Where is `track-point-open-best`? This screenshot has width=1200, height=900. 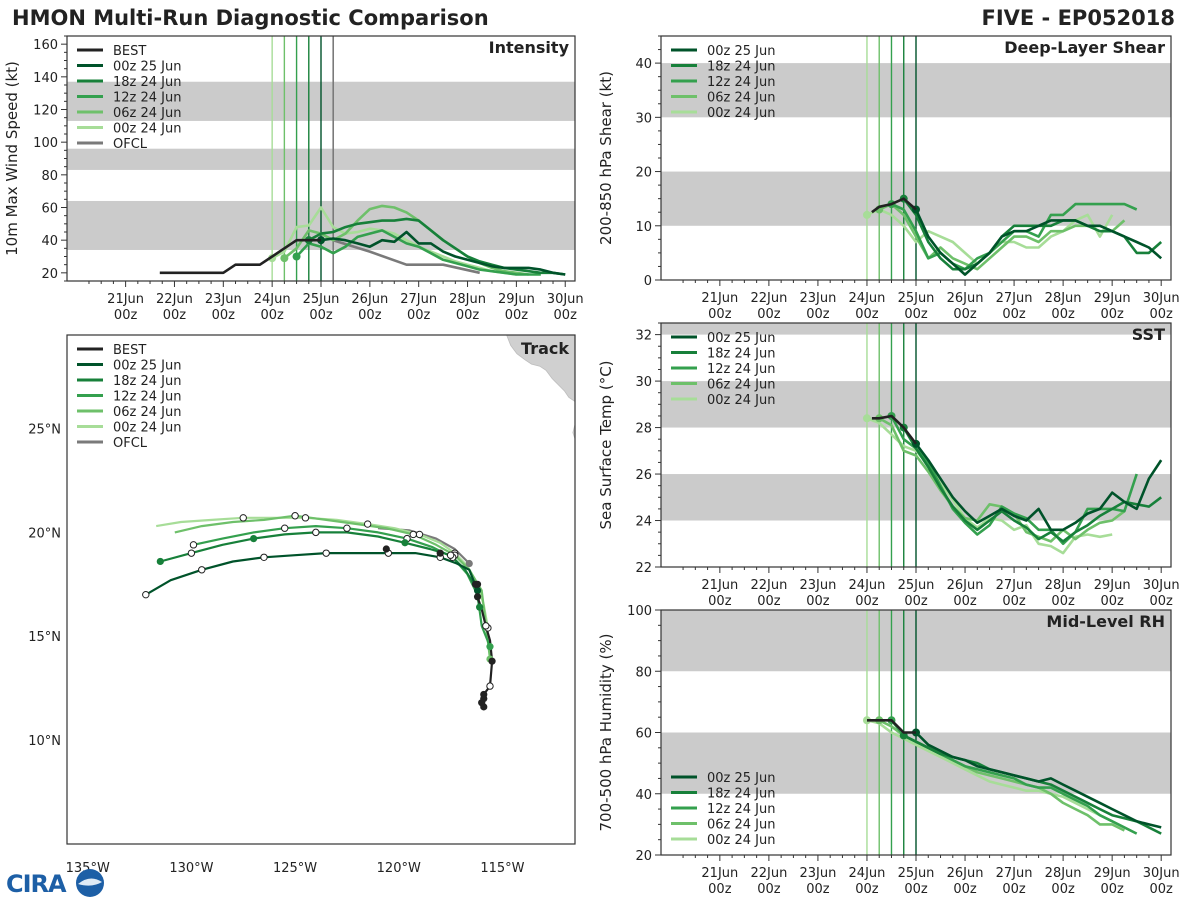
track-point-open-best is located at coordinates (486, 626).